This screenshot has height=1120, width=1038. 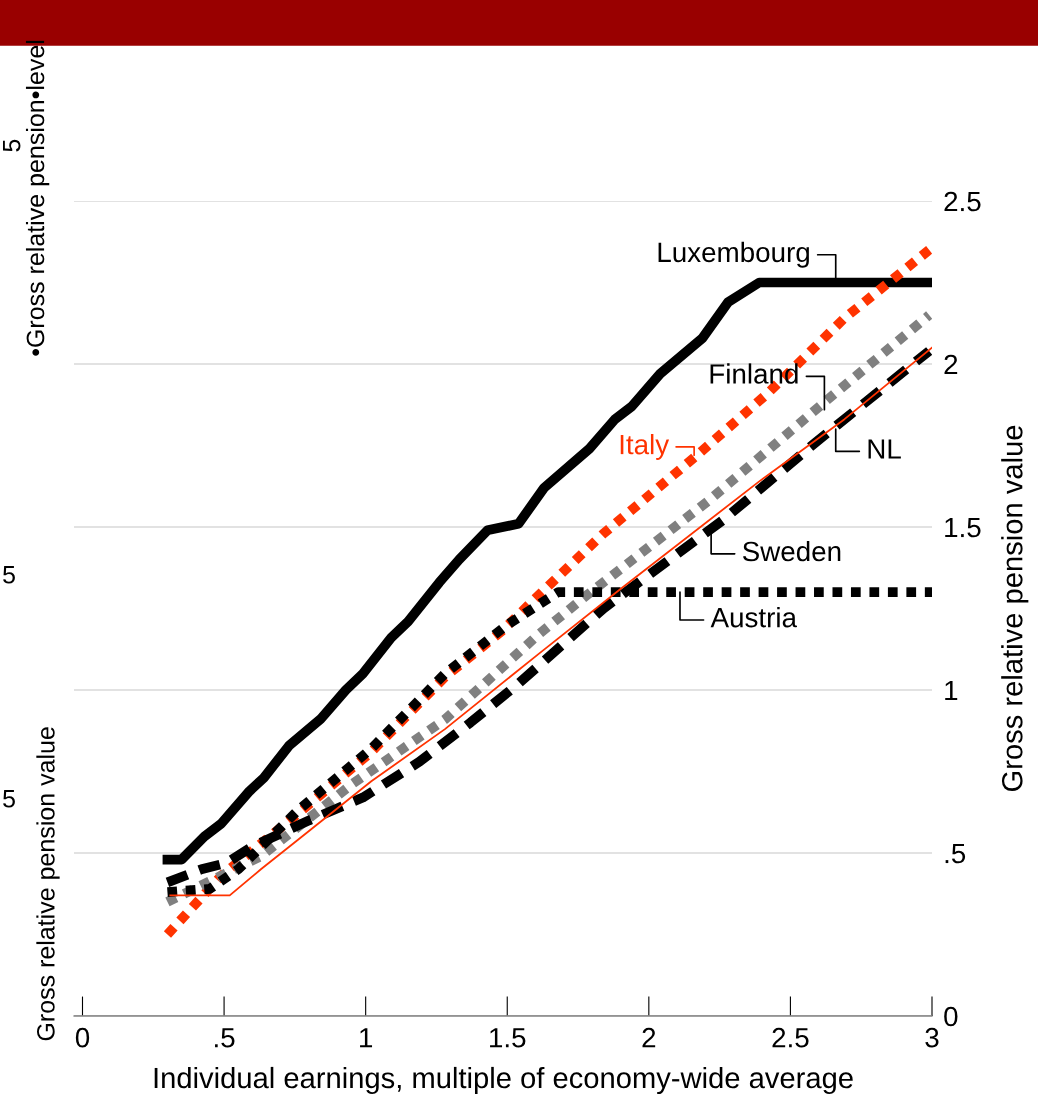 What do you see at coordinates (963, 527) in the screenshot?
I see `y-tick-label: 1.5` at bounding box center [963, 527].